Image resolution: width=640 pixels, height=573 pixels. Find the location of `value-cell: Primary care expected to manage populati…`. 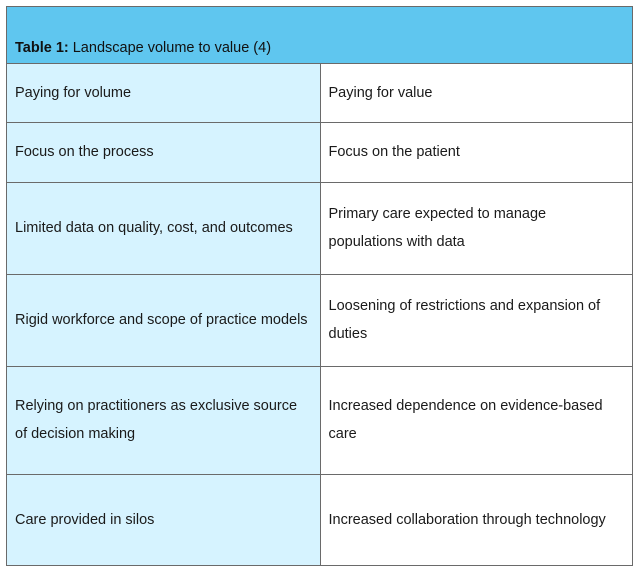

value-cell: Primary care expected to manage populati… is located at coordinates (476, 228).